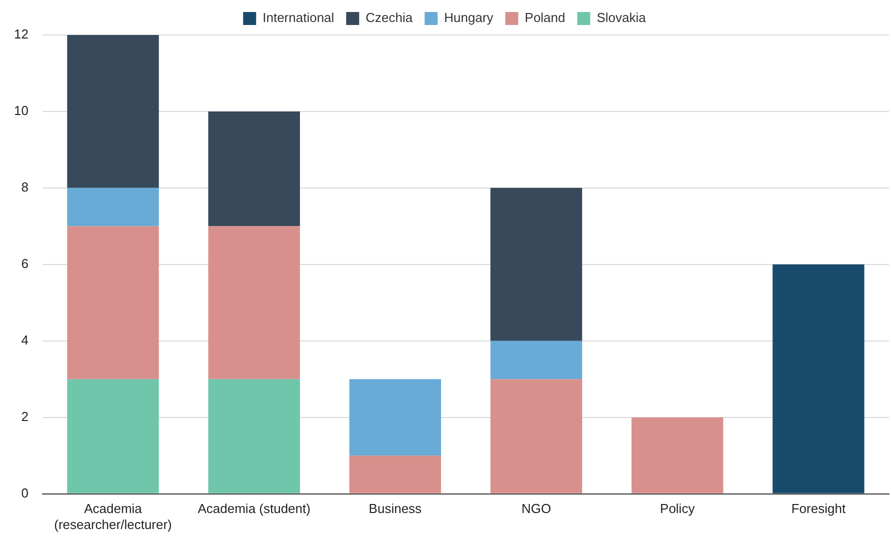 The width and height of the screenshot is (891, 541). I want to click on x-tick-label: Policy, so click(678, 508).